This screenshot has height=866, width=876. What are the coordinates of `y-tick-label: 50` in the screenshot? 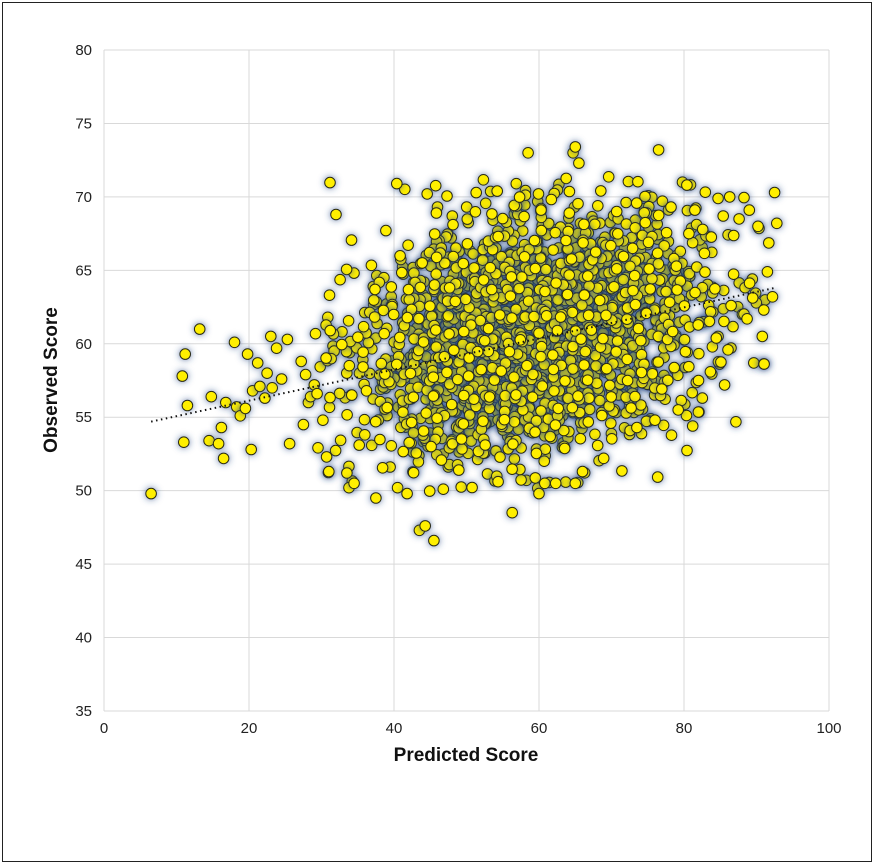 It's located at (83, 491).